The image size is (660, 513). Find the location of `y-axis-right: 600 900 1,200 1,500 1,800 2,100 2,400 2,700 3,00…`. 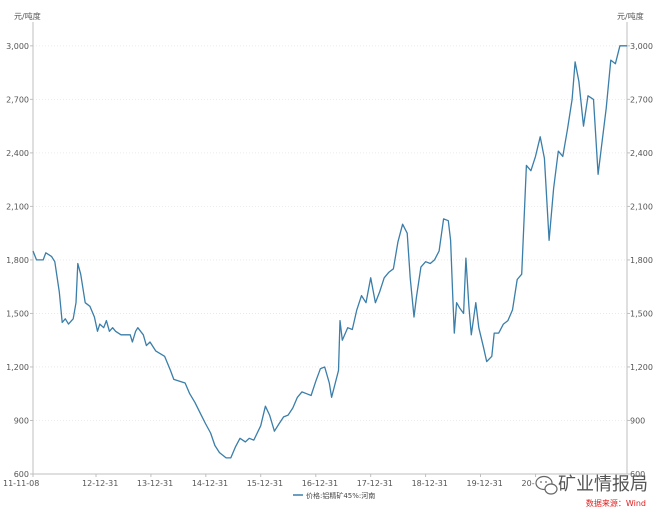

y-axis-right: 600 900 1,200 1,500 1,800 2,100 2,400 2,700 3,00… is located at coordinates (639, 250).